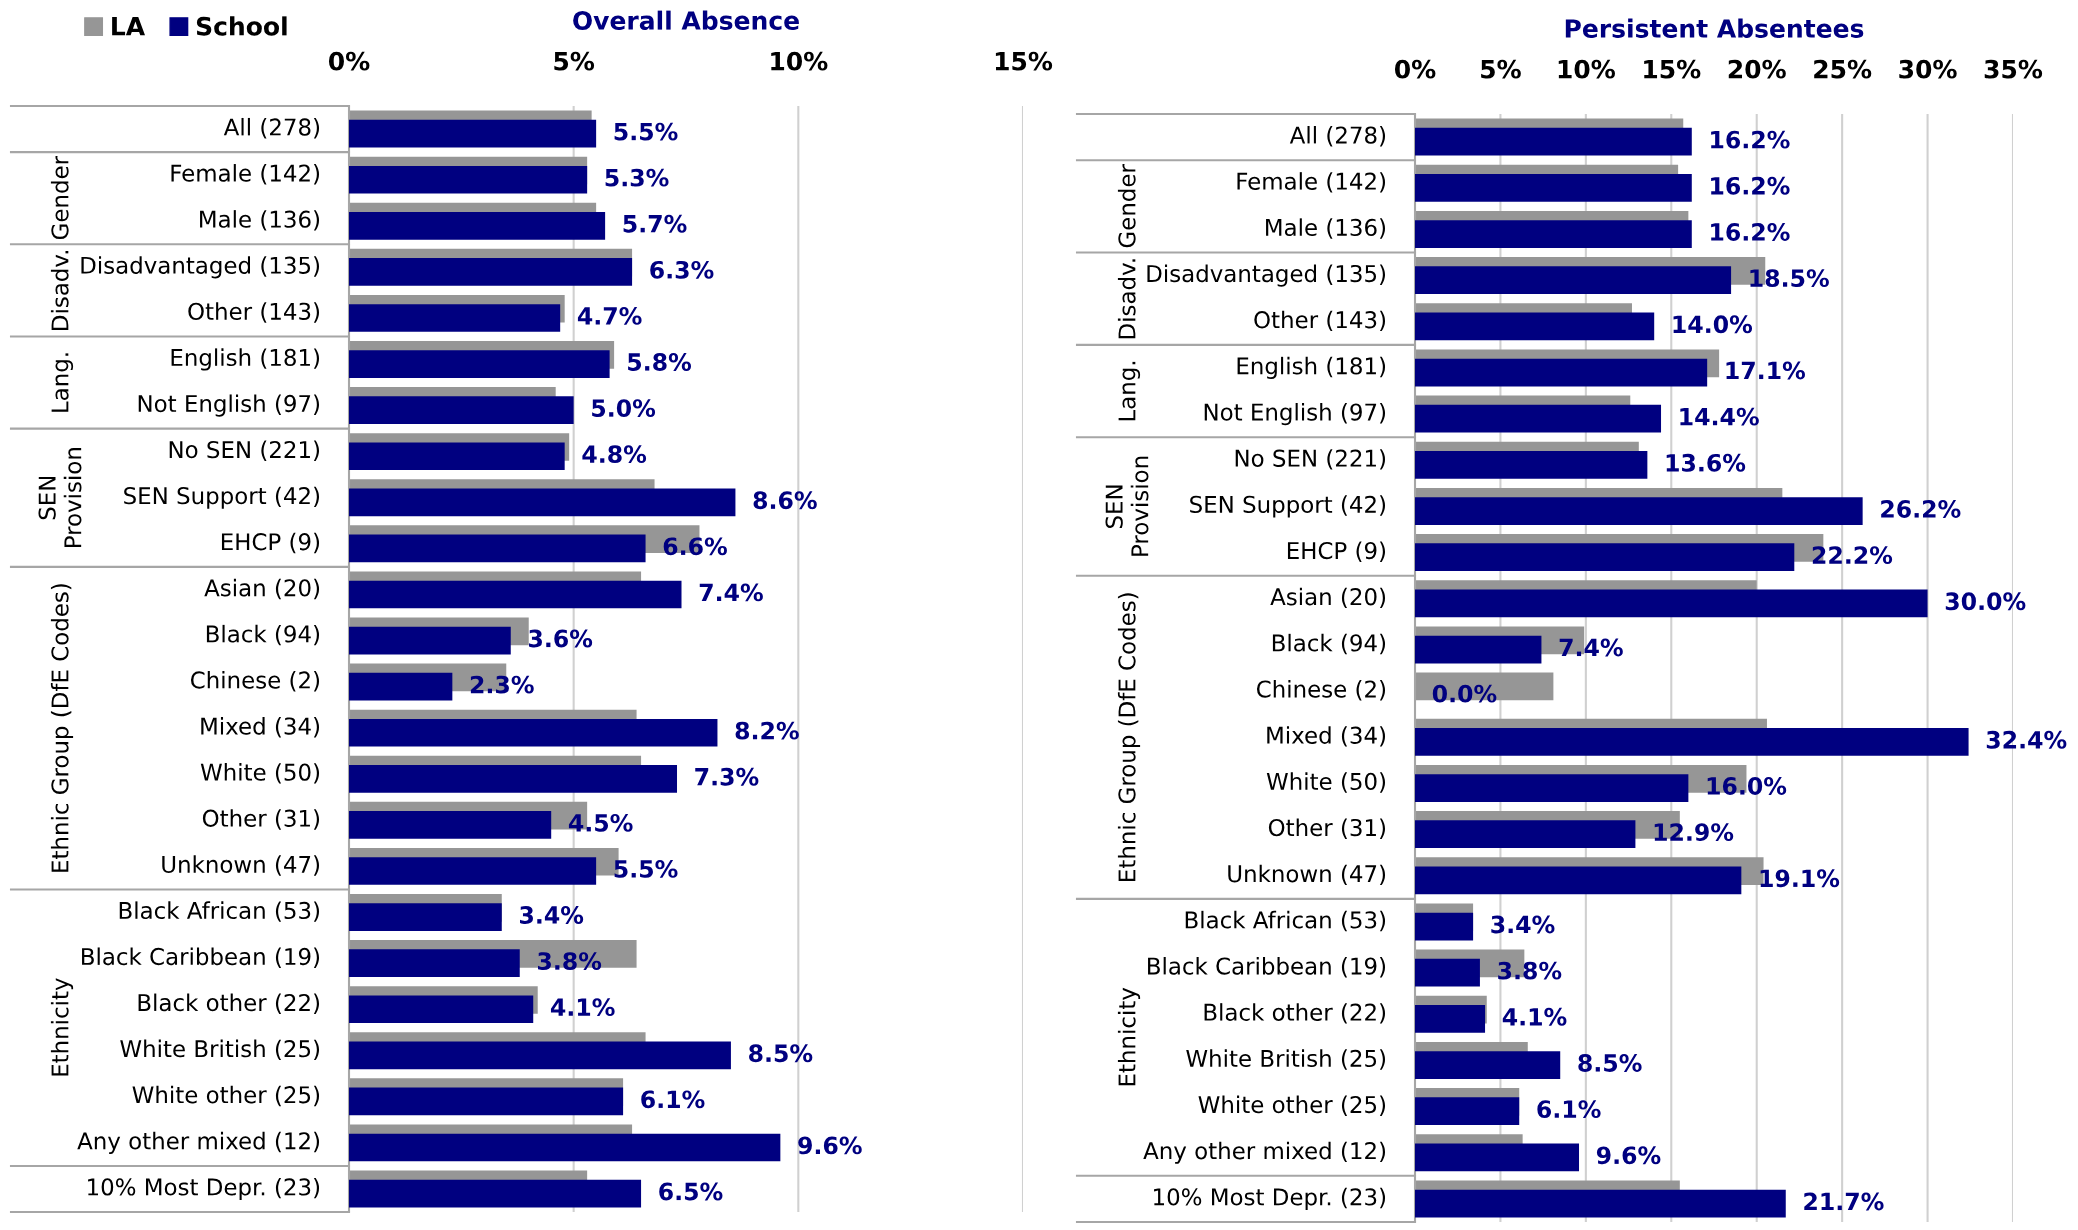 Image resolution: width=2078 pixels, height=1230 pixels. Describe the element at coordinates (1320, 321) in the screenshot. I see `y-tick-label: Other (143)` at that location.